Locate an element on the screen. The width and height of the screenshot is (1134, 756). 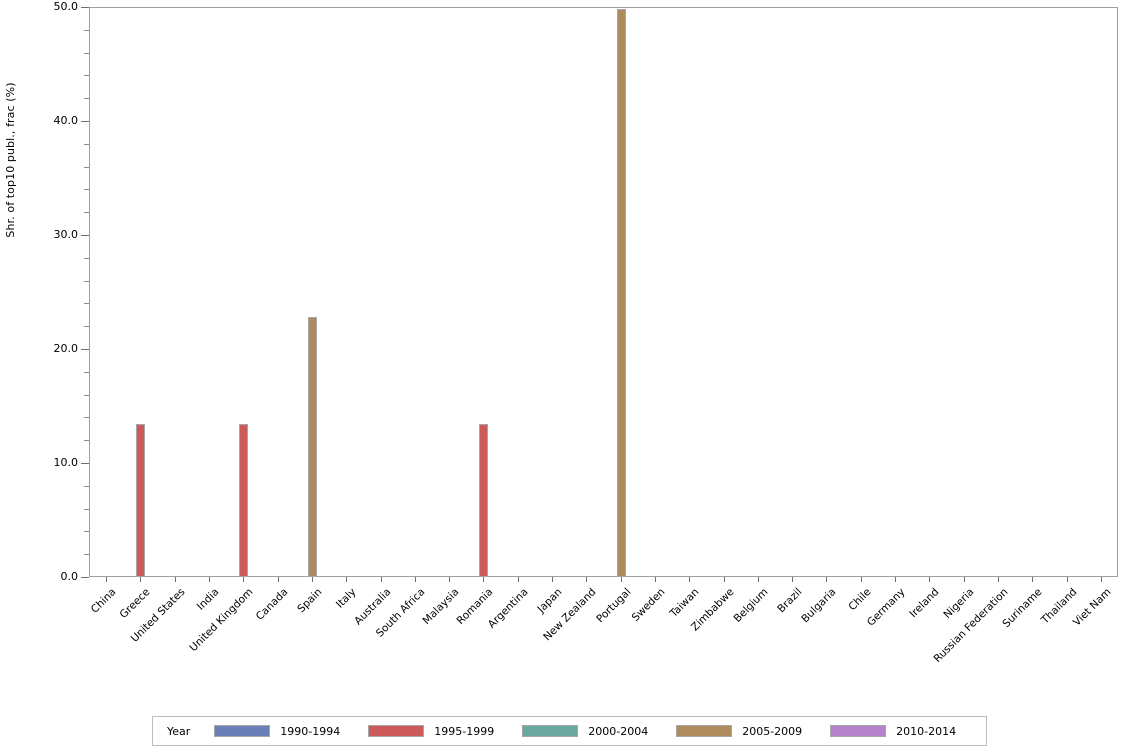
legend-label: 2010-2014 is located at coordinates (926, 731).